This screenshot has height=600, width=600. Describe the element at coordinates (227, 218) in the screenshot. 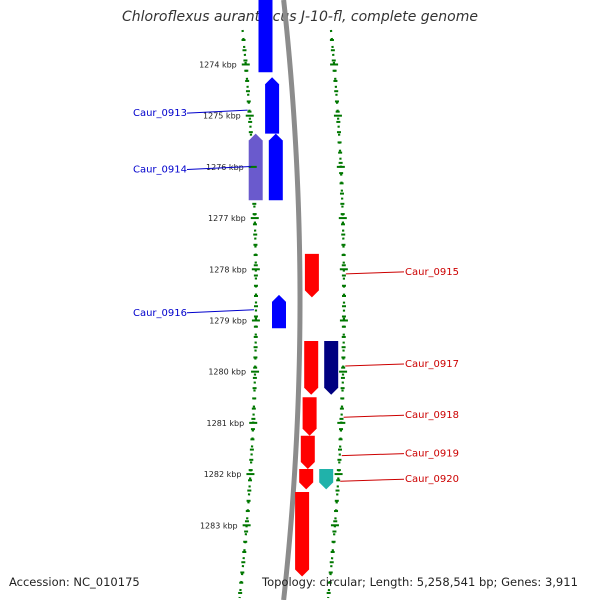

I see `tick-label: 1277 kbp` at that location.